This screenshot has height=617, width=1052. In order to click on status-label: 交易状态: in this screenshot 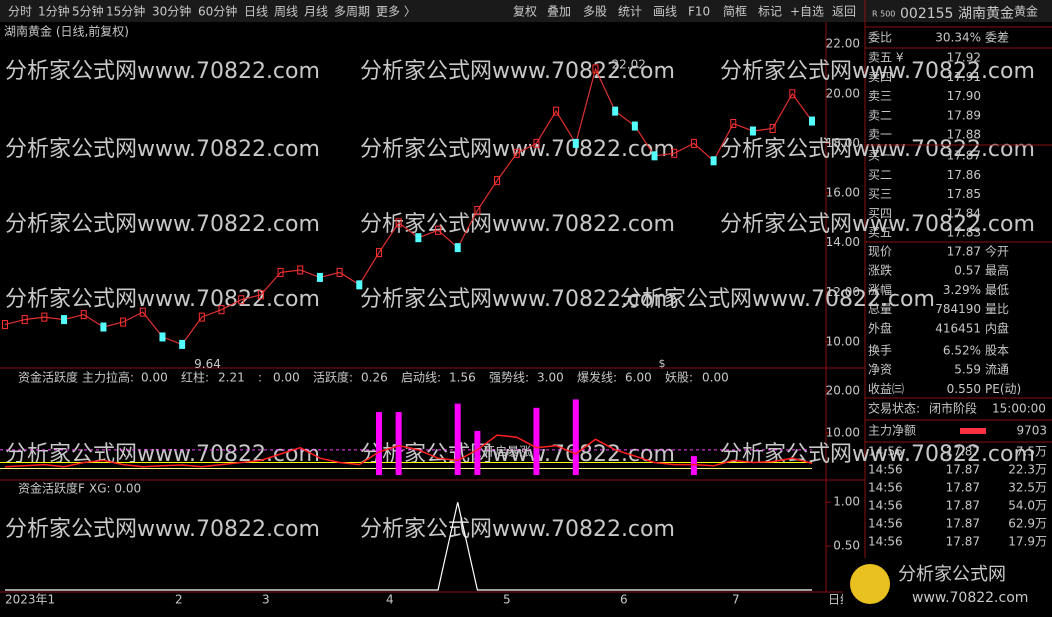, I will do `click(894, 408)`.